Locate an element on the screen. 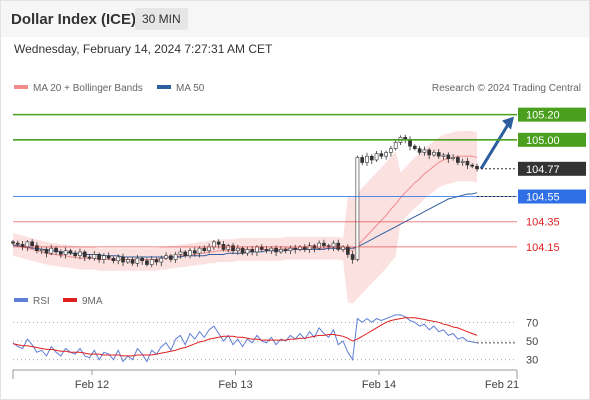  time-tick-label: Feb 14 is located at coordinates (379, 385).